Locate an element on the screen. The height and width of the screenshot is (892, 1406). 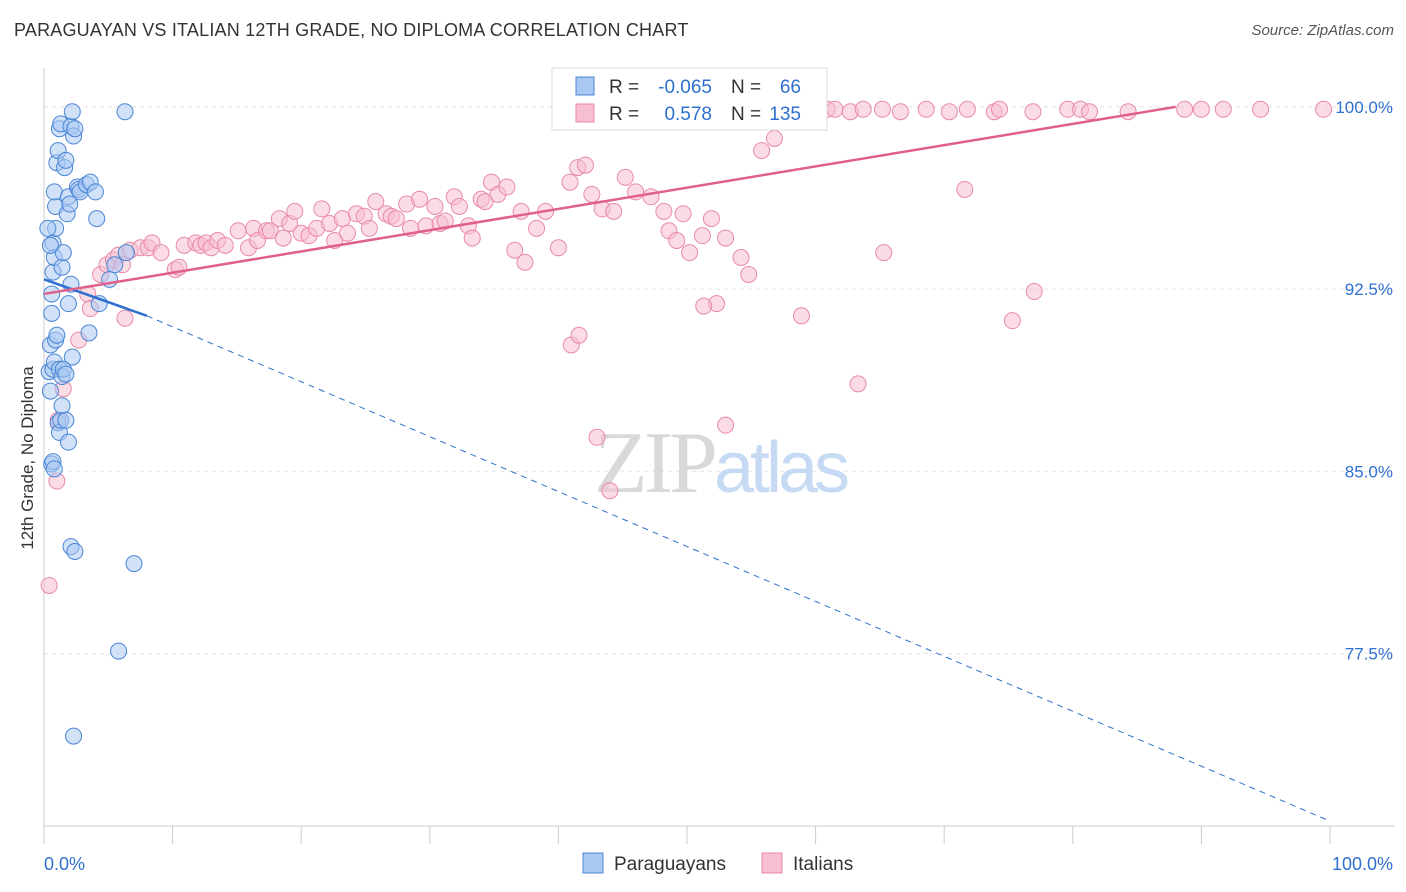
y-tick-label: 85.0% is located at coordinates (1369, 471).